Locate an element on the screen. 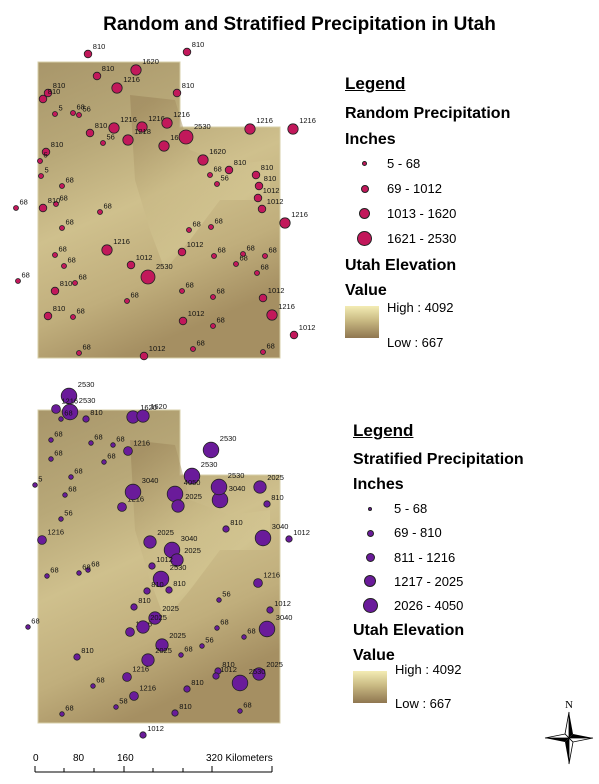  legend-elevation-value: Value is located at coordinates (366, 290).